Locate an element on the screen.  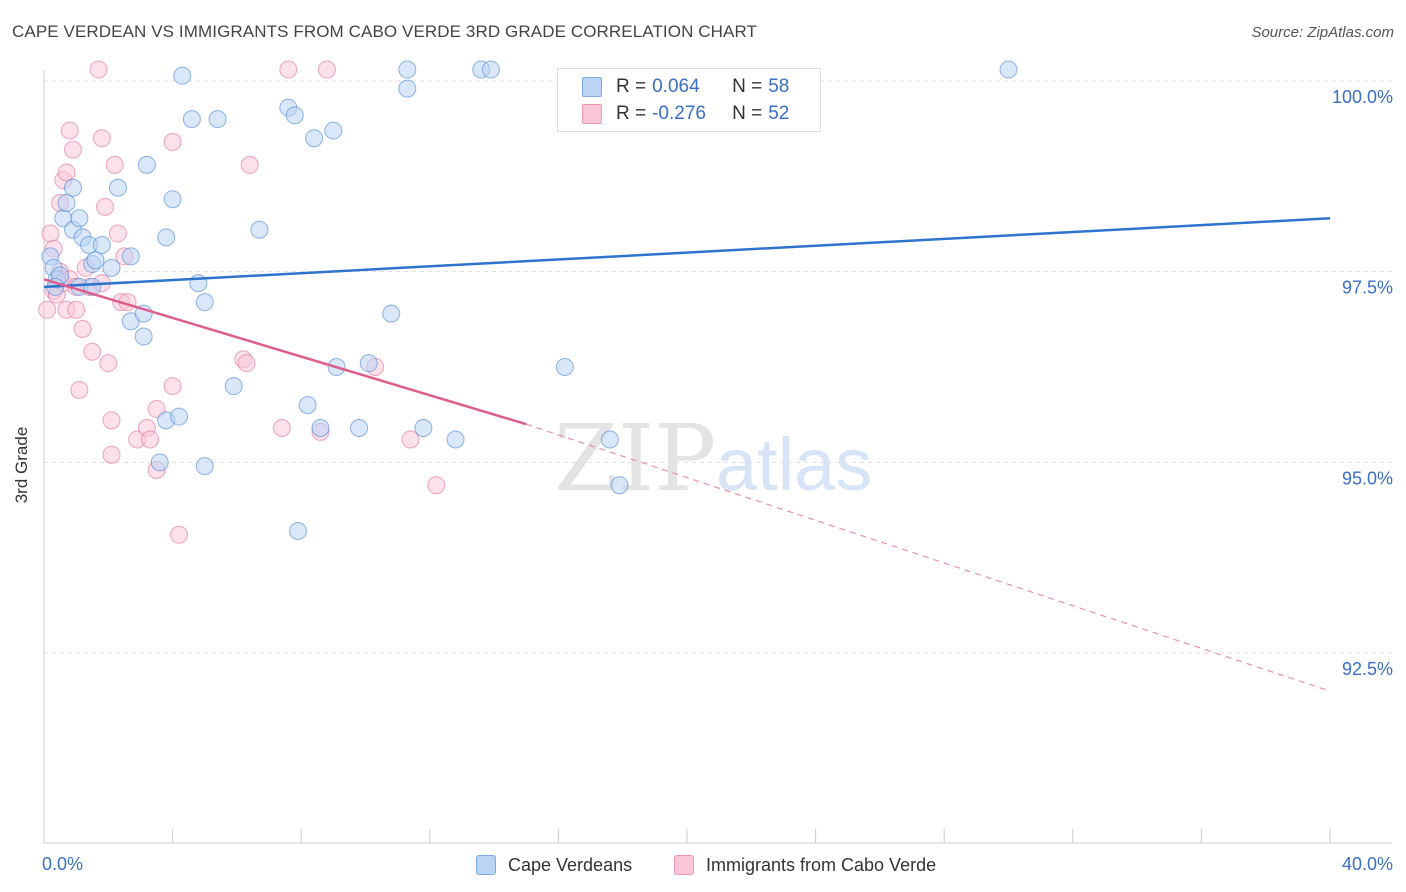
y-tick-label: 95.0% is located at coordinates (1367, 478).